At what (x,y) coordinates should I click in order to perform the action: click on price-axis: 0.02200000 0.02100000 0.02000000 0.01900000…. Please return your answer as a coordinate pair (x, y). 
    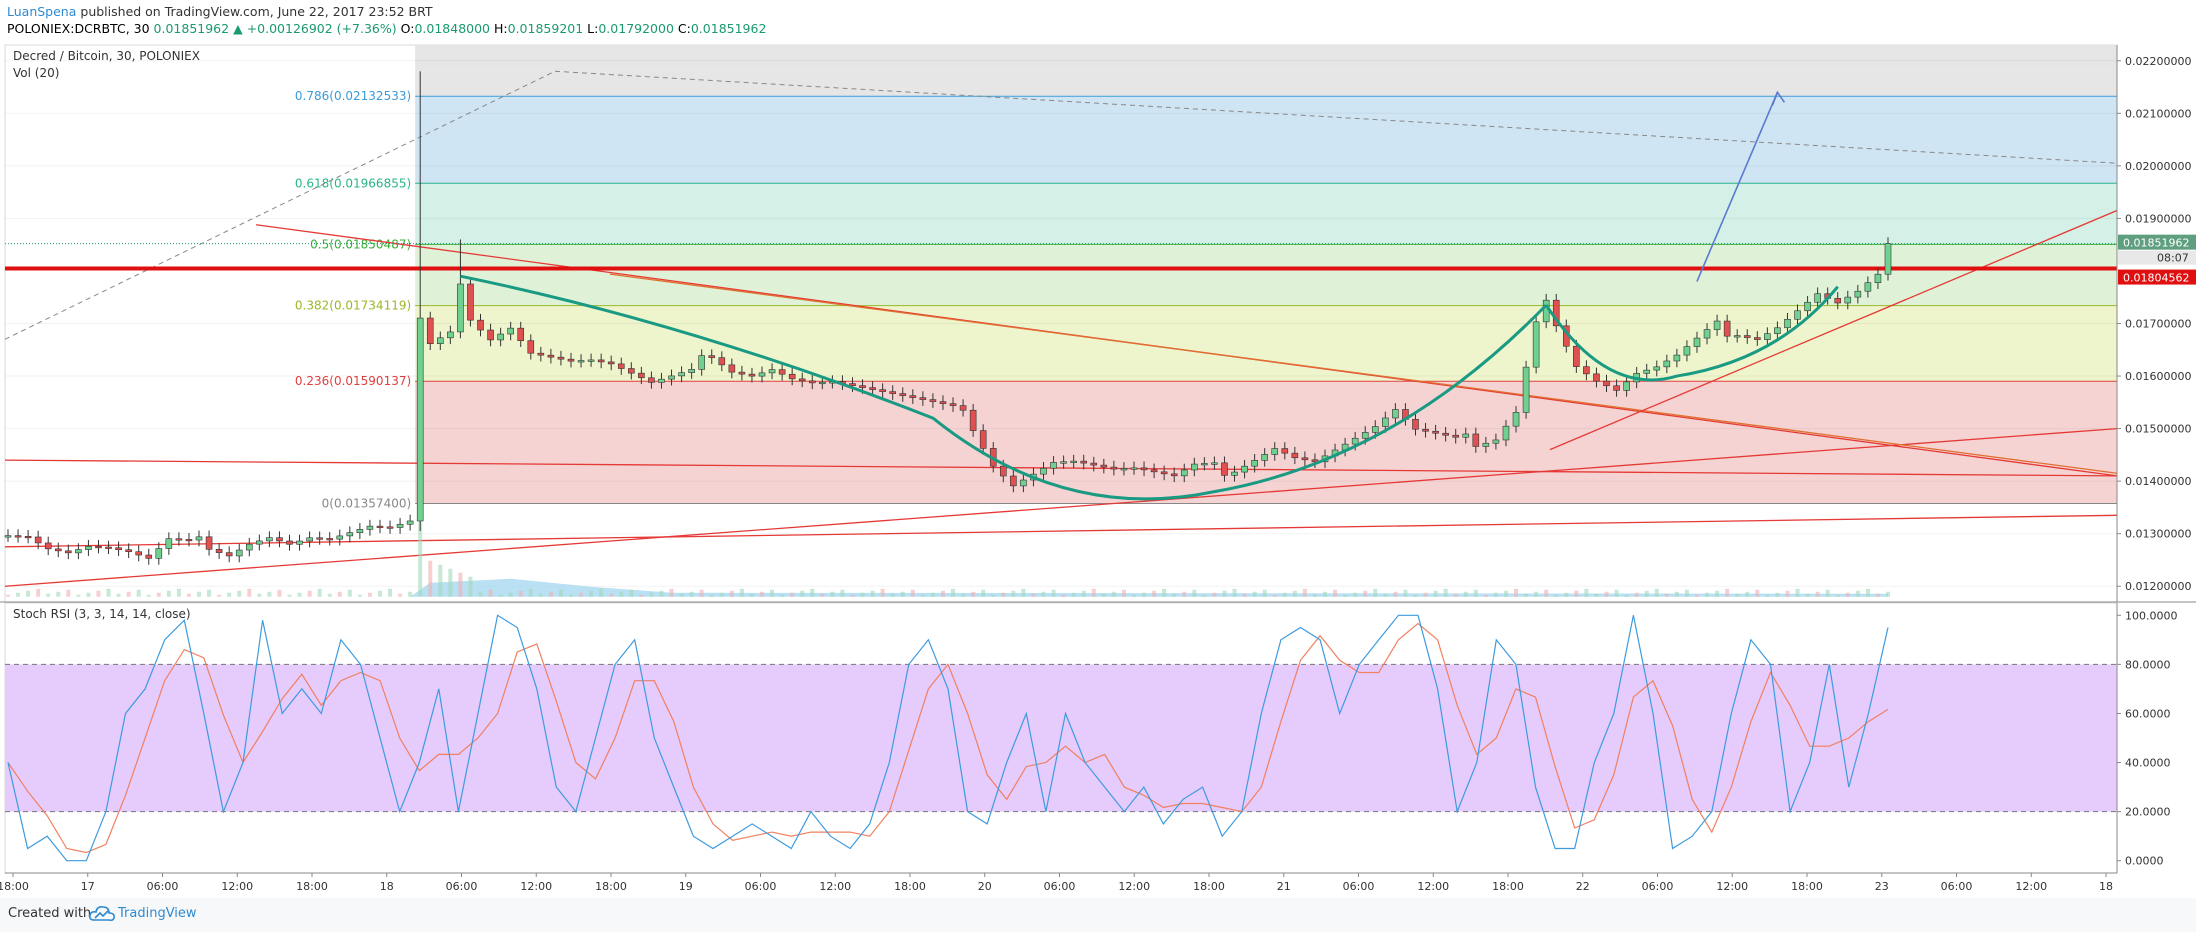
    Looking at the image, I should click on (2153, 323).